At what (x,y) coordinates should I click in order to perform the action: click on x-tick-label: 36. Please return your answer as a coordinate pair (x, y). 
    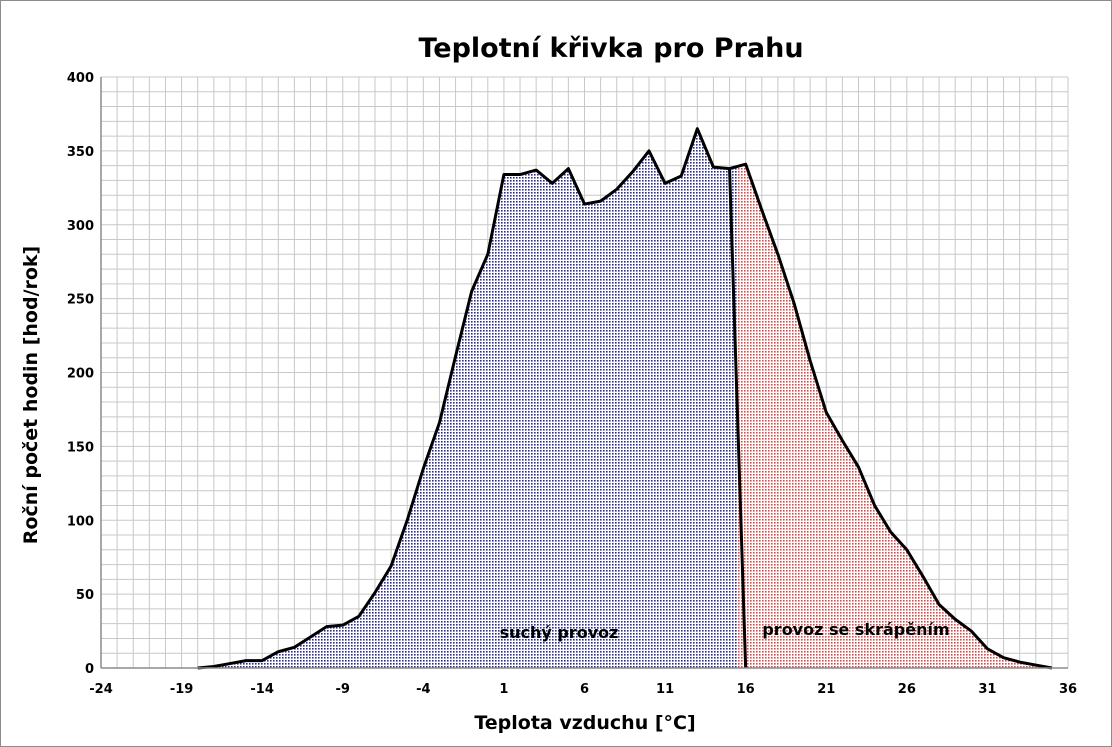
    Looking at the image, I should click on (1068, 689).